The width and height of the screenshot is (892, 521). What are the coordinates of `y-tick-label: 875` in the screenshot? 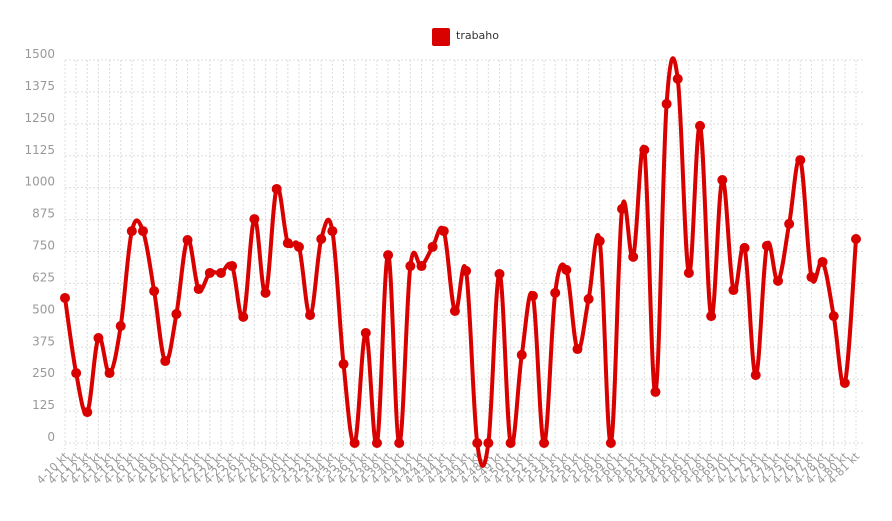 It's located at (43, 214).